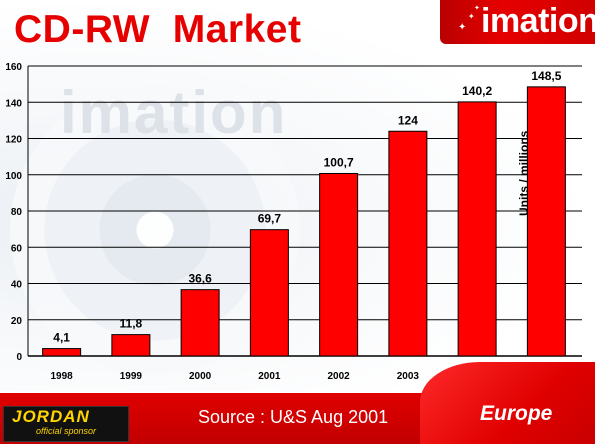  What do you see at coordinates (17, 248) in the screenshot?
I see `y-tick-label: 60` at bounding box center [17, 248].